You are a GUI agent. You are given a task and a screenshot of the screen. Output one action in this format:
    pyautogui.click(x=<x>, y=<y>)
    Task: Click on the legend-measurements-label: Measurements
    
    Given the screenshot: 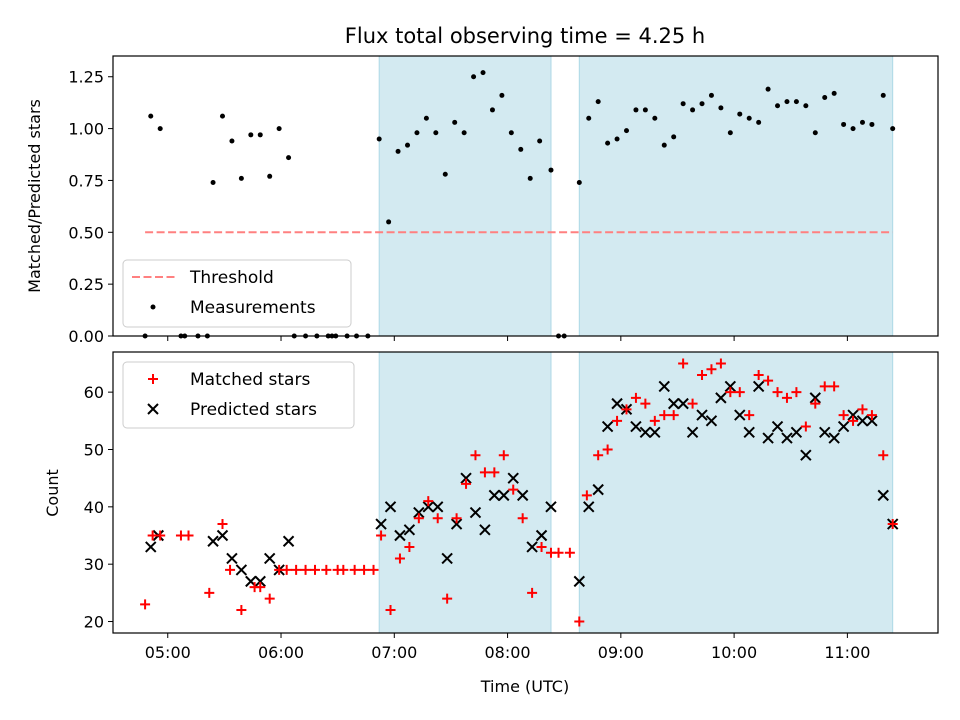 What is the action you would take?
    pyautogui.click(x=253, y=308)
    